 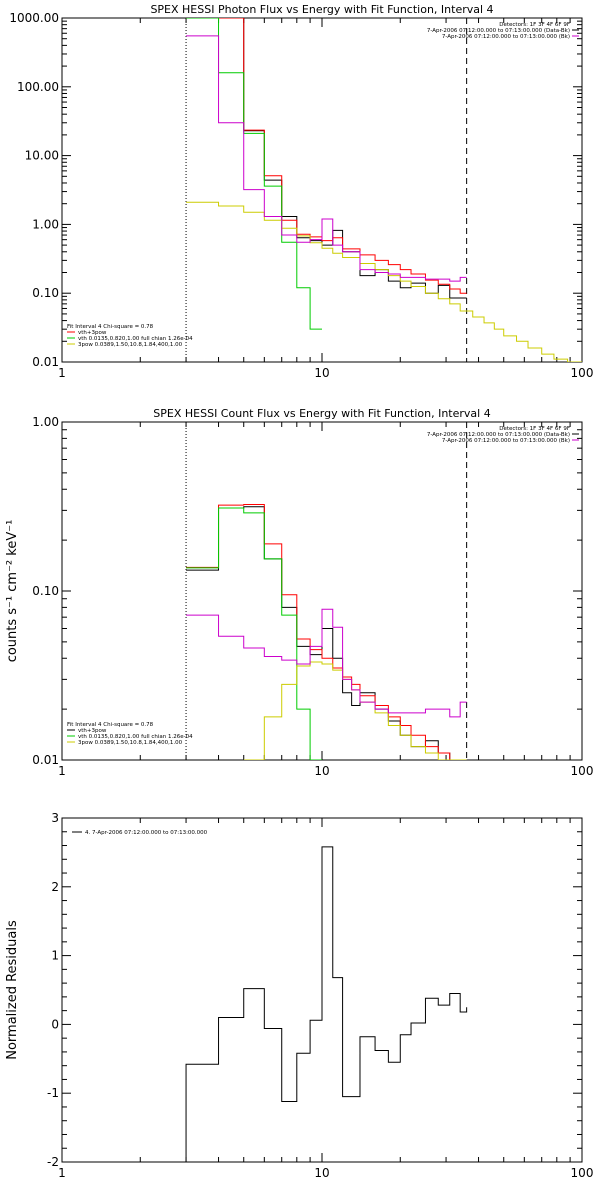 What do you see at coordinates (34, 18) in the screenshot?
I see `y-tick-label: 1000.00` at bounding box center [34, 18].